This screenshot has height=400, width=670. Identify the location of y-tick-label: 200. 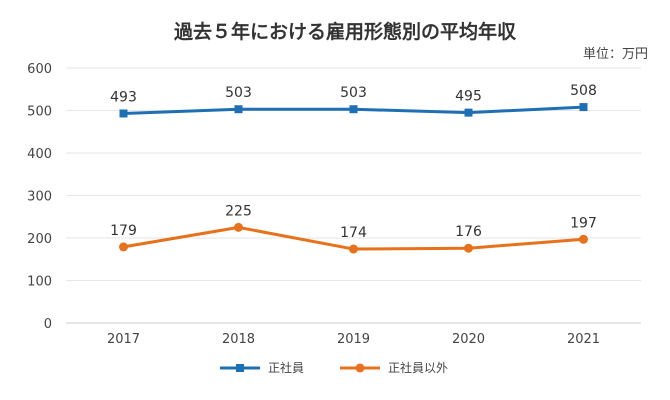
(39, 239).